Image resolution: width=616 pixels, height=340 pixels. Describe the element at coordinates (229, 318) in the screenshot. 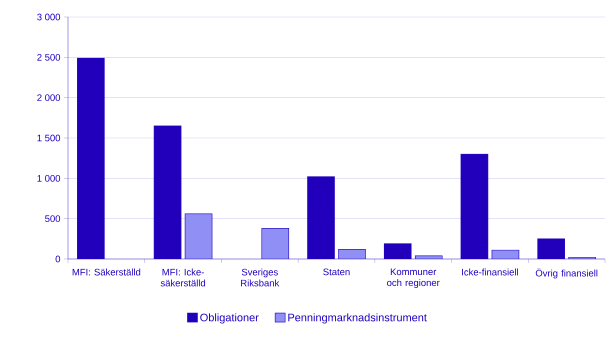

I see `legend-label: Obligationer` at that location.